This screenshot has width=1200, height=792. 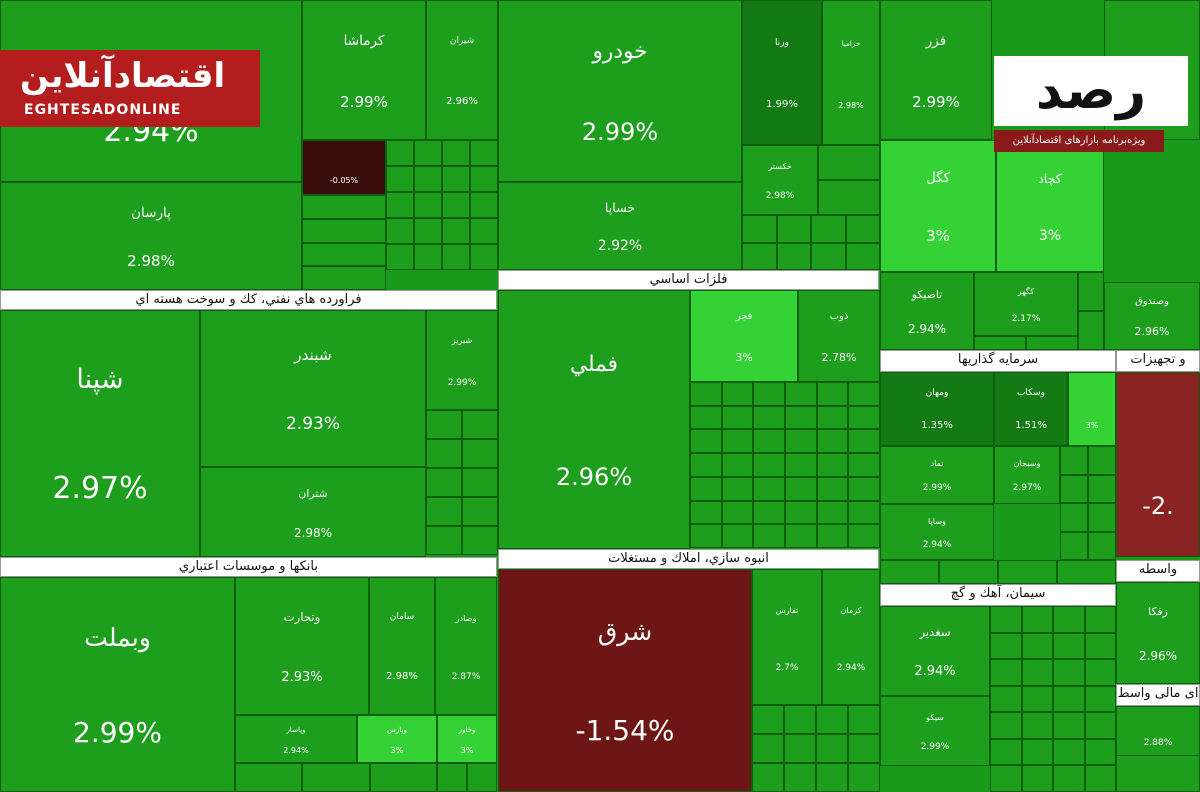 What do you see at coordinates (1050, 178) in the screenshot?
I see `stock-symbol: کچاد` at bounding box center [1050, 178].